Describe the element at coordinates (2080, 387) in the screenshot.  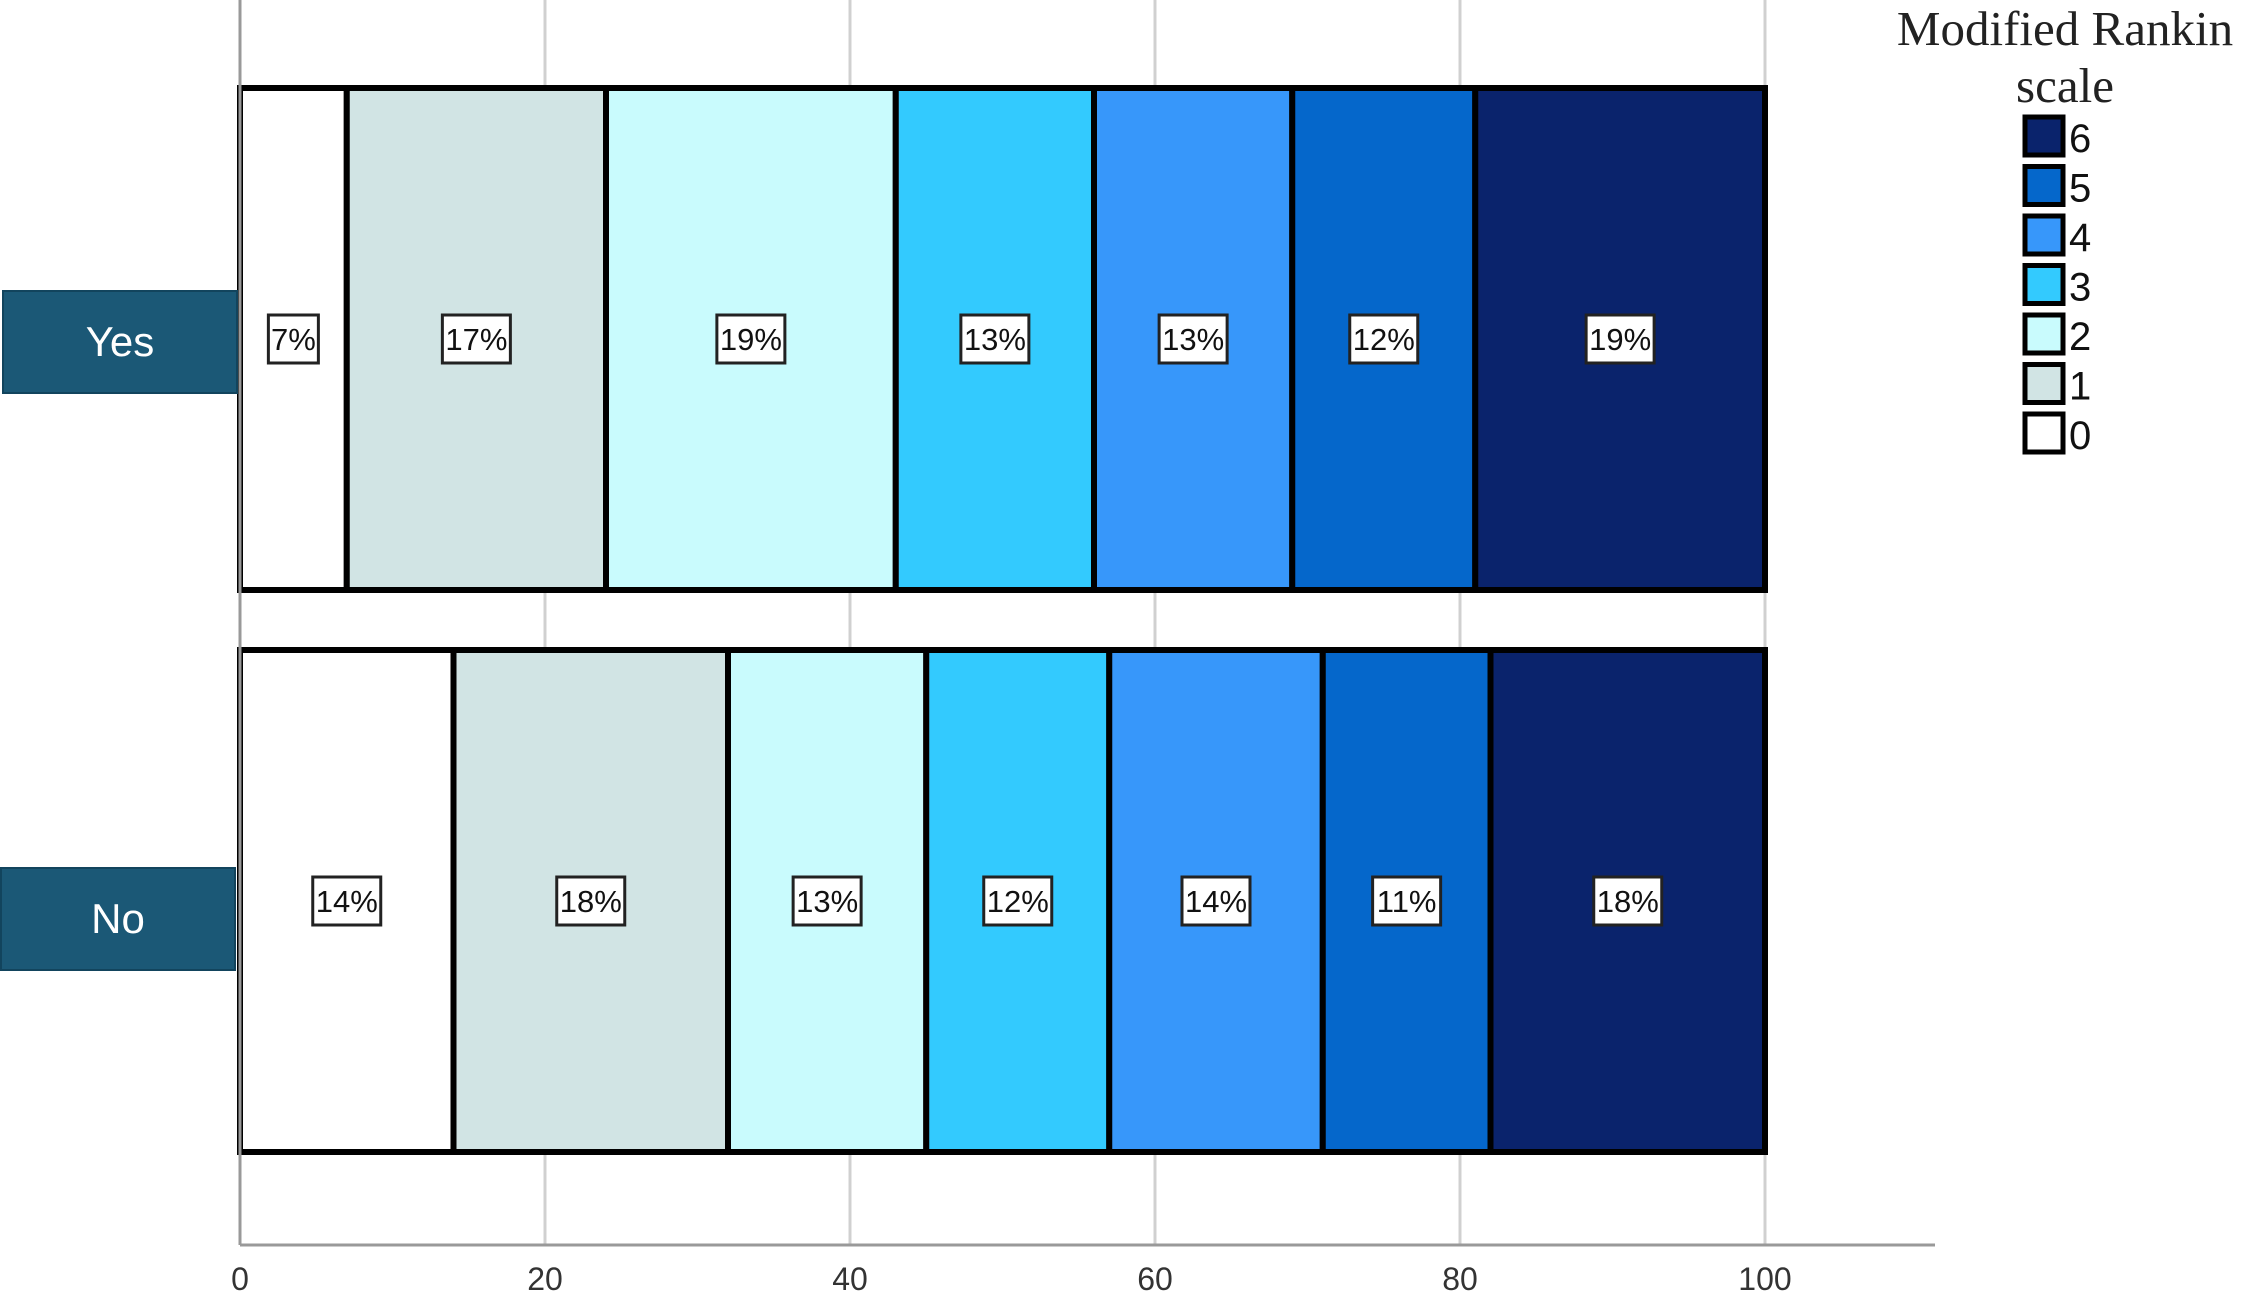
I see `legend-label-1: 1` at that location.